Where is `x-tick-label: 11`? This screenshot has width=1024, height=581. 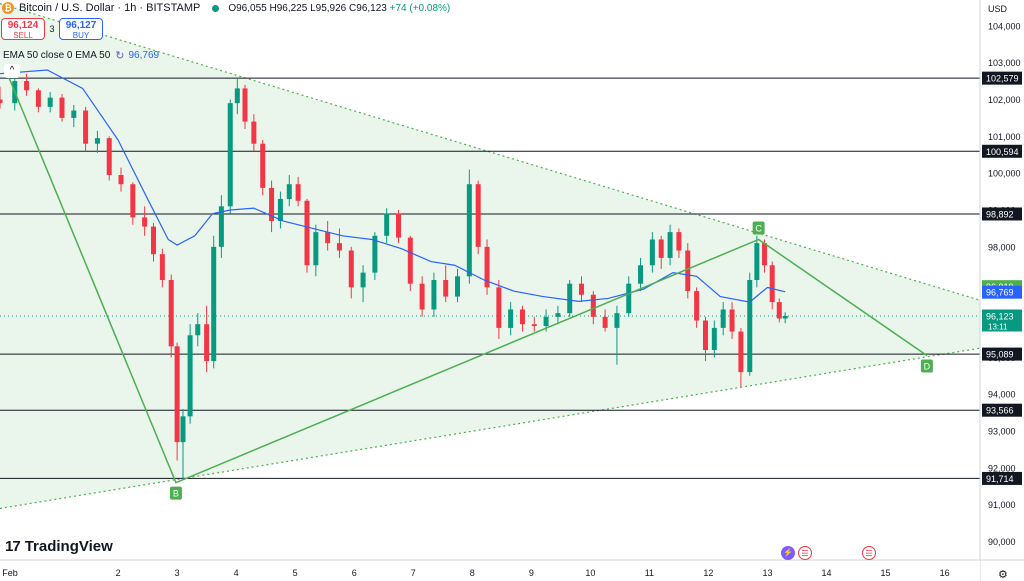
x-tick-label: 11 is located at coordinates (649, 573).